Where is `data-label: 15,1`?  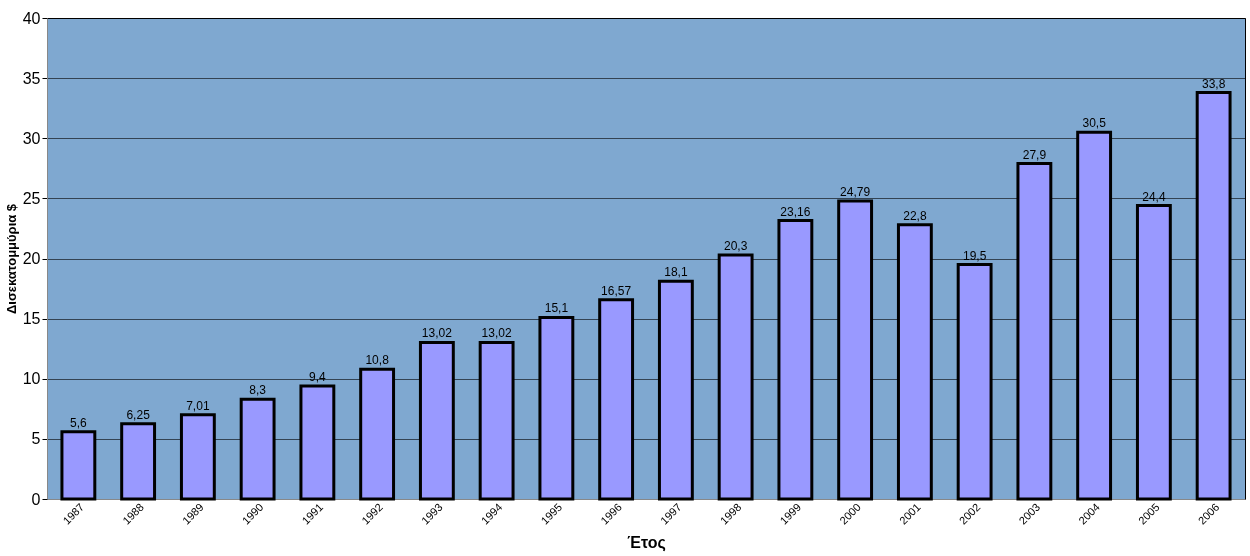
data-label: 15,1 is located at coordinates (556, 308).